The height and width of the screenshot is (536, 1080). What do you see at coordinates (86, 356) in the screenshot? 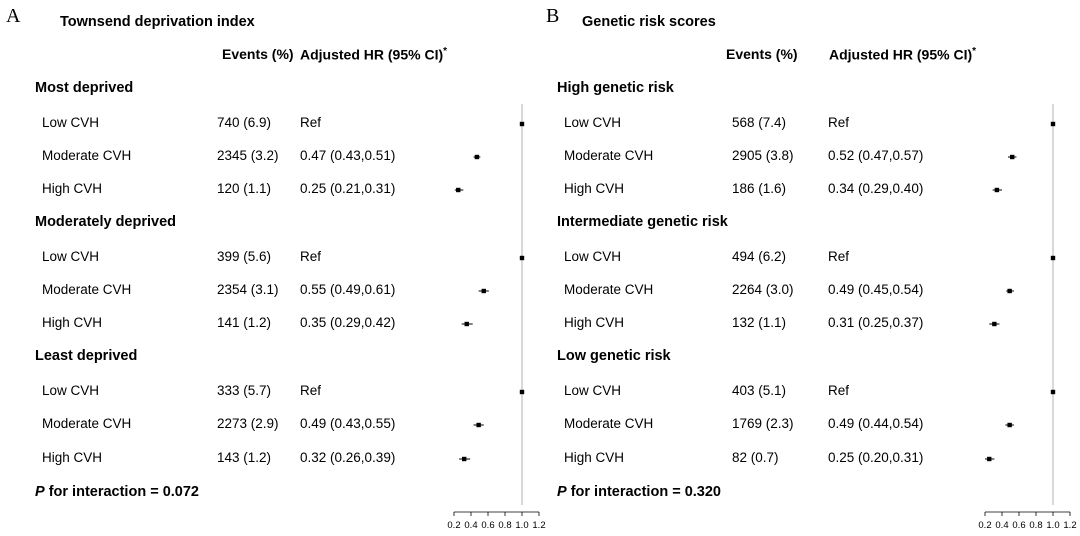
I see `group-label: Least deprived` at bounding box center [86, 356].